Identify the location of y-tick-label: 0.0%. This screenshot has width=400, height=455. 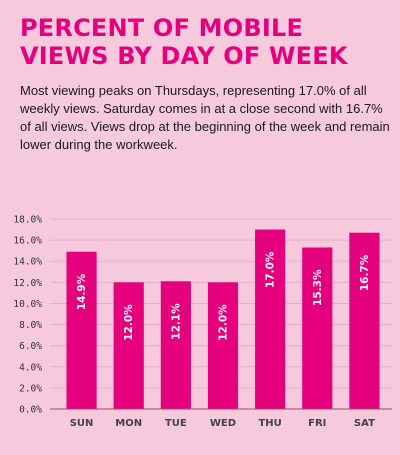
(30, 410).